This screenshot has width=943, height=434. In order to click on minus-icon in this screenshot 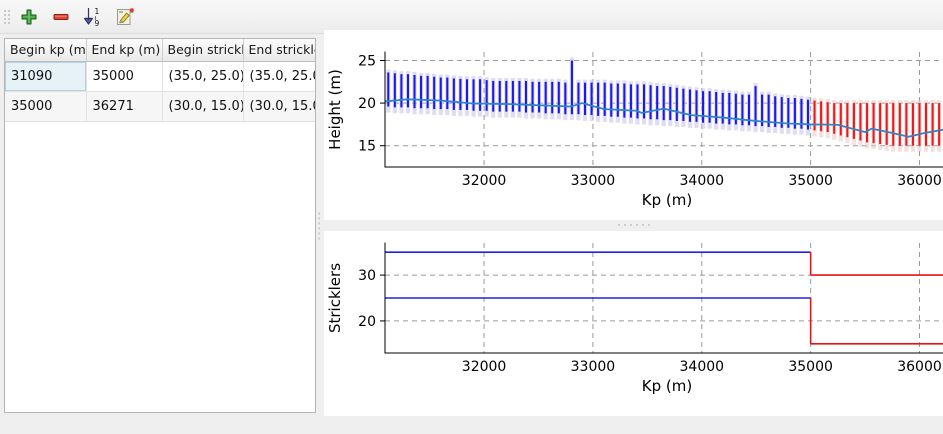, I will do `click(61, 17)`.